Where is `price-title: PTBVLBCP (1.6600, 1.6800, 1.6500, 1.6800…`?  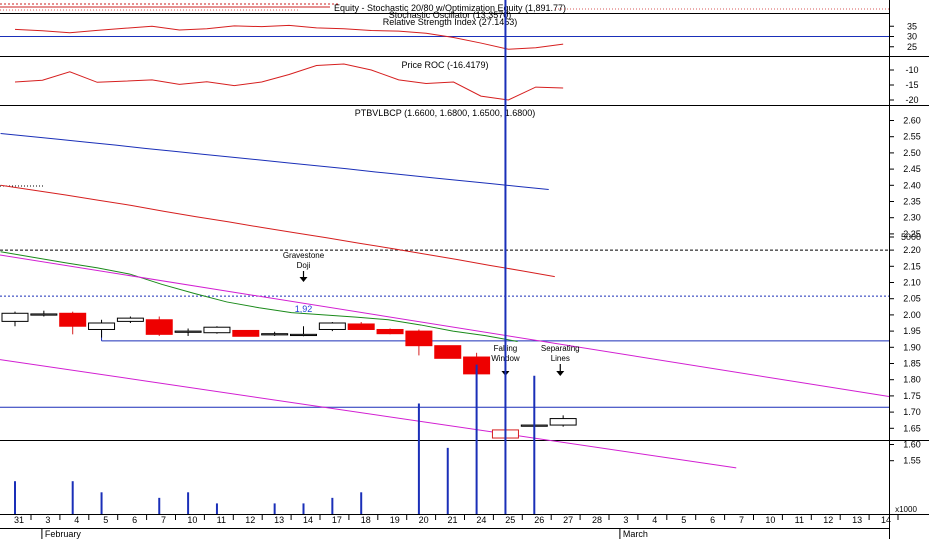
price-title: PTBVLBCP (1.6600, 1.6800, 1.6500, 1.6800… is located at coordinates (445, 113).